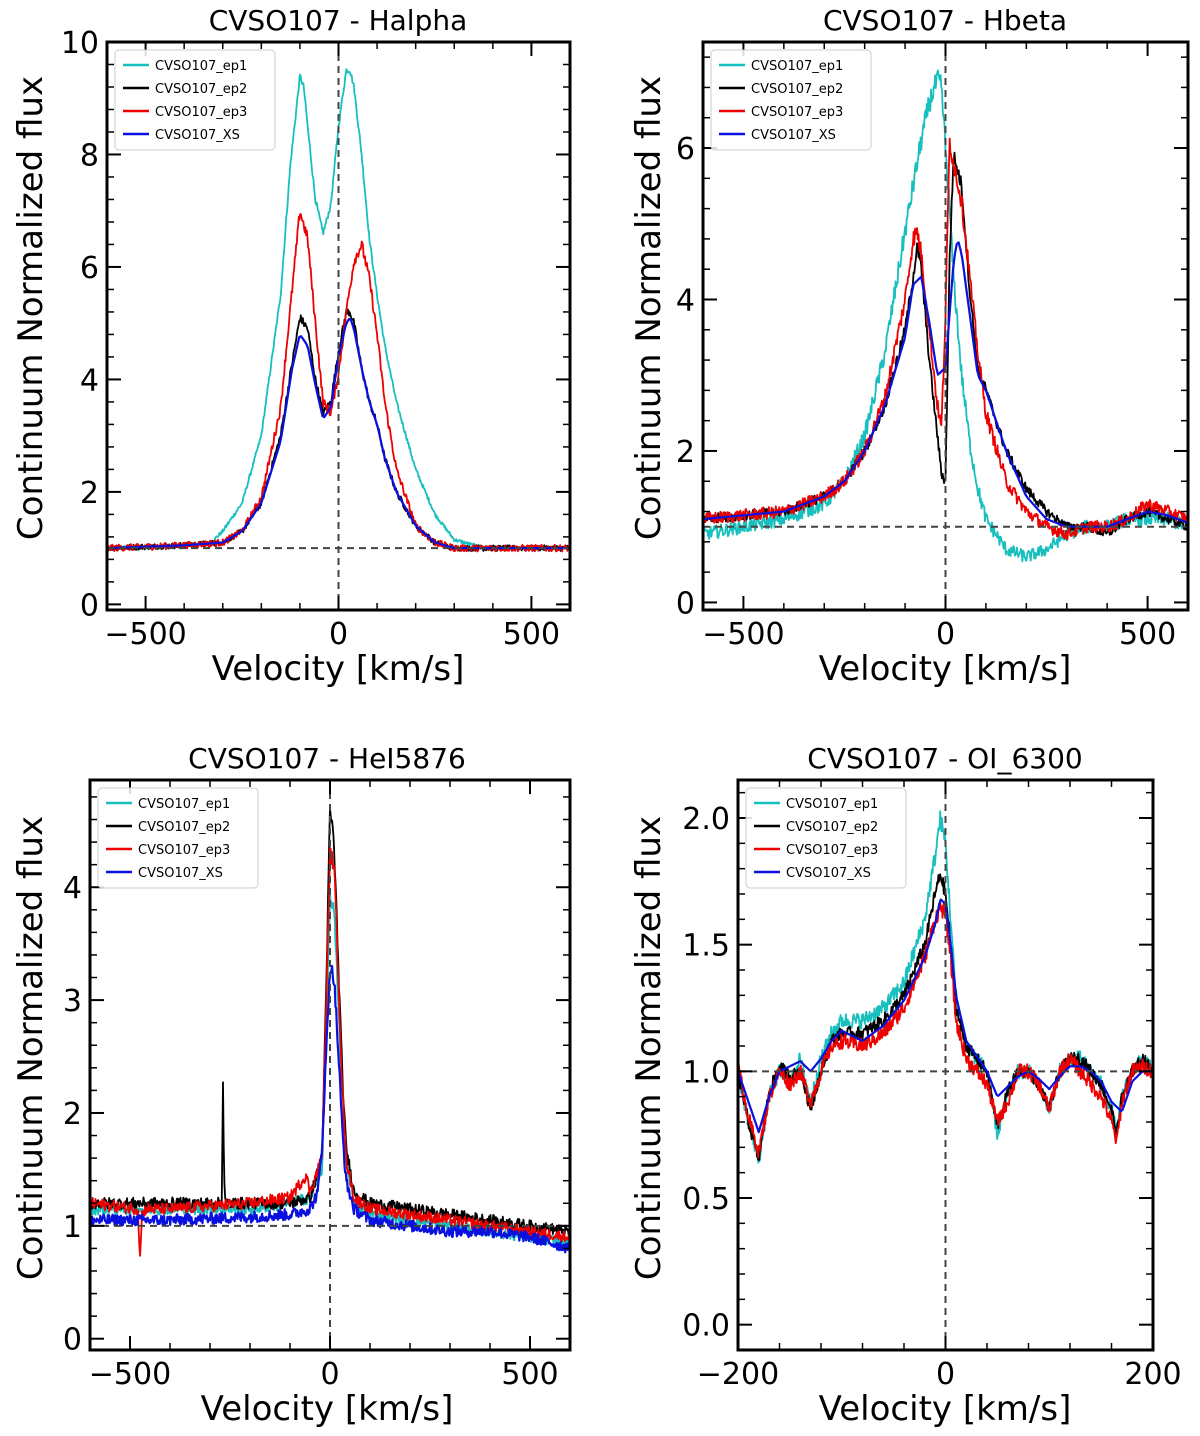 The width and height of the screenshot is (1200, 1436). Describe the element at coordinates (327, 758) in the screenshot. I see `panel-title: CVSO107 - HeI5876` at that location.